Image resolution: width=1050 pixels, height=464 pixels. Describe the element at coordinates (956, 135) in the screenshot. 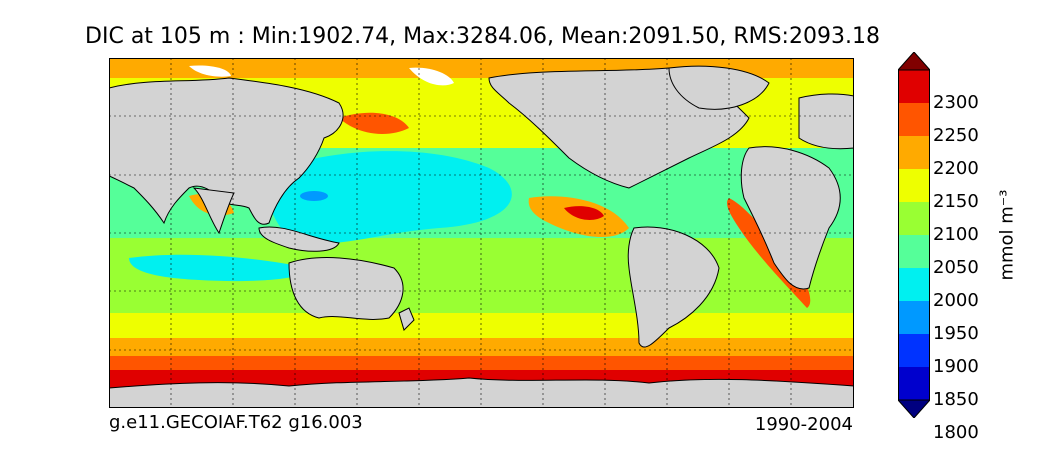

I see `colorbar-tick-label: 2250` at that location.